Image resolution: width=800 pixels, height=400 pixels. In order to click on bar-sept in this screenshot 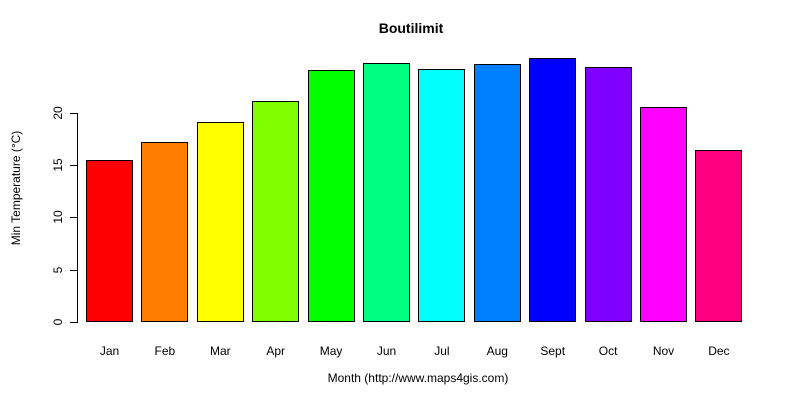, I will do `click(553, 190)`.